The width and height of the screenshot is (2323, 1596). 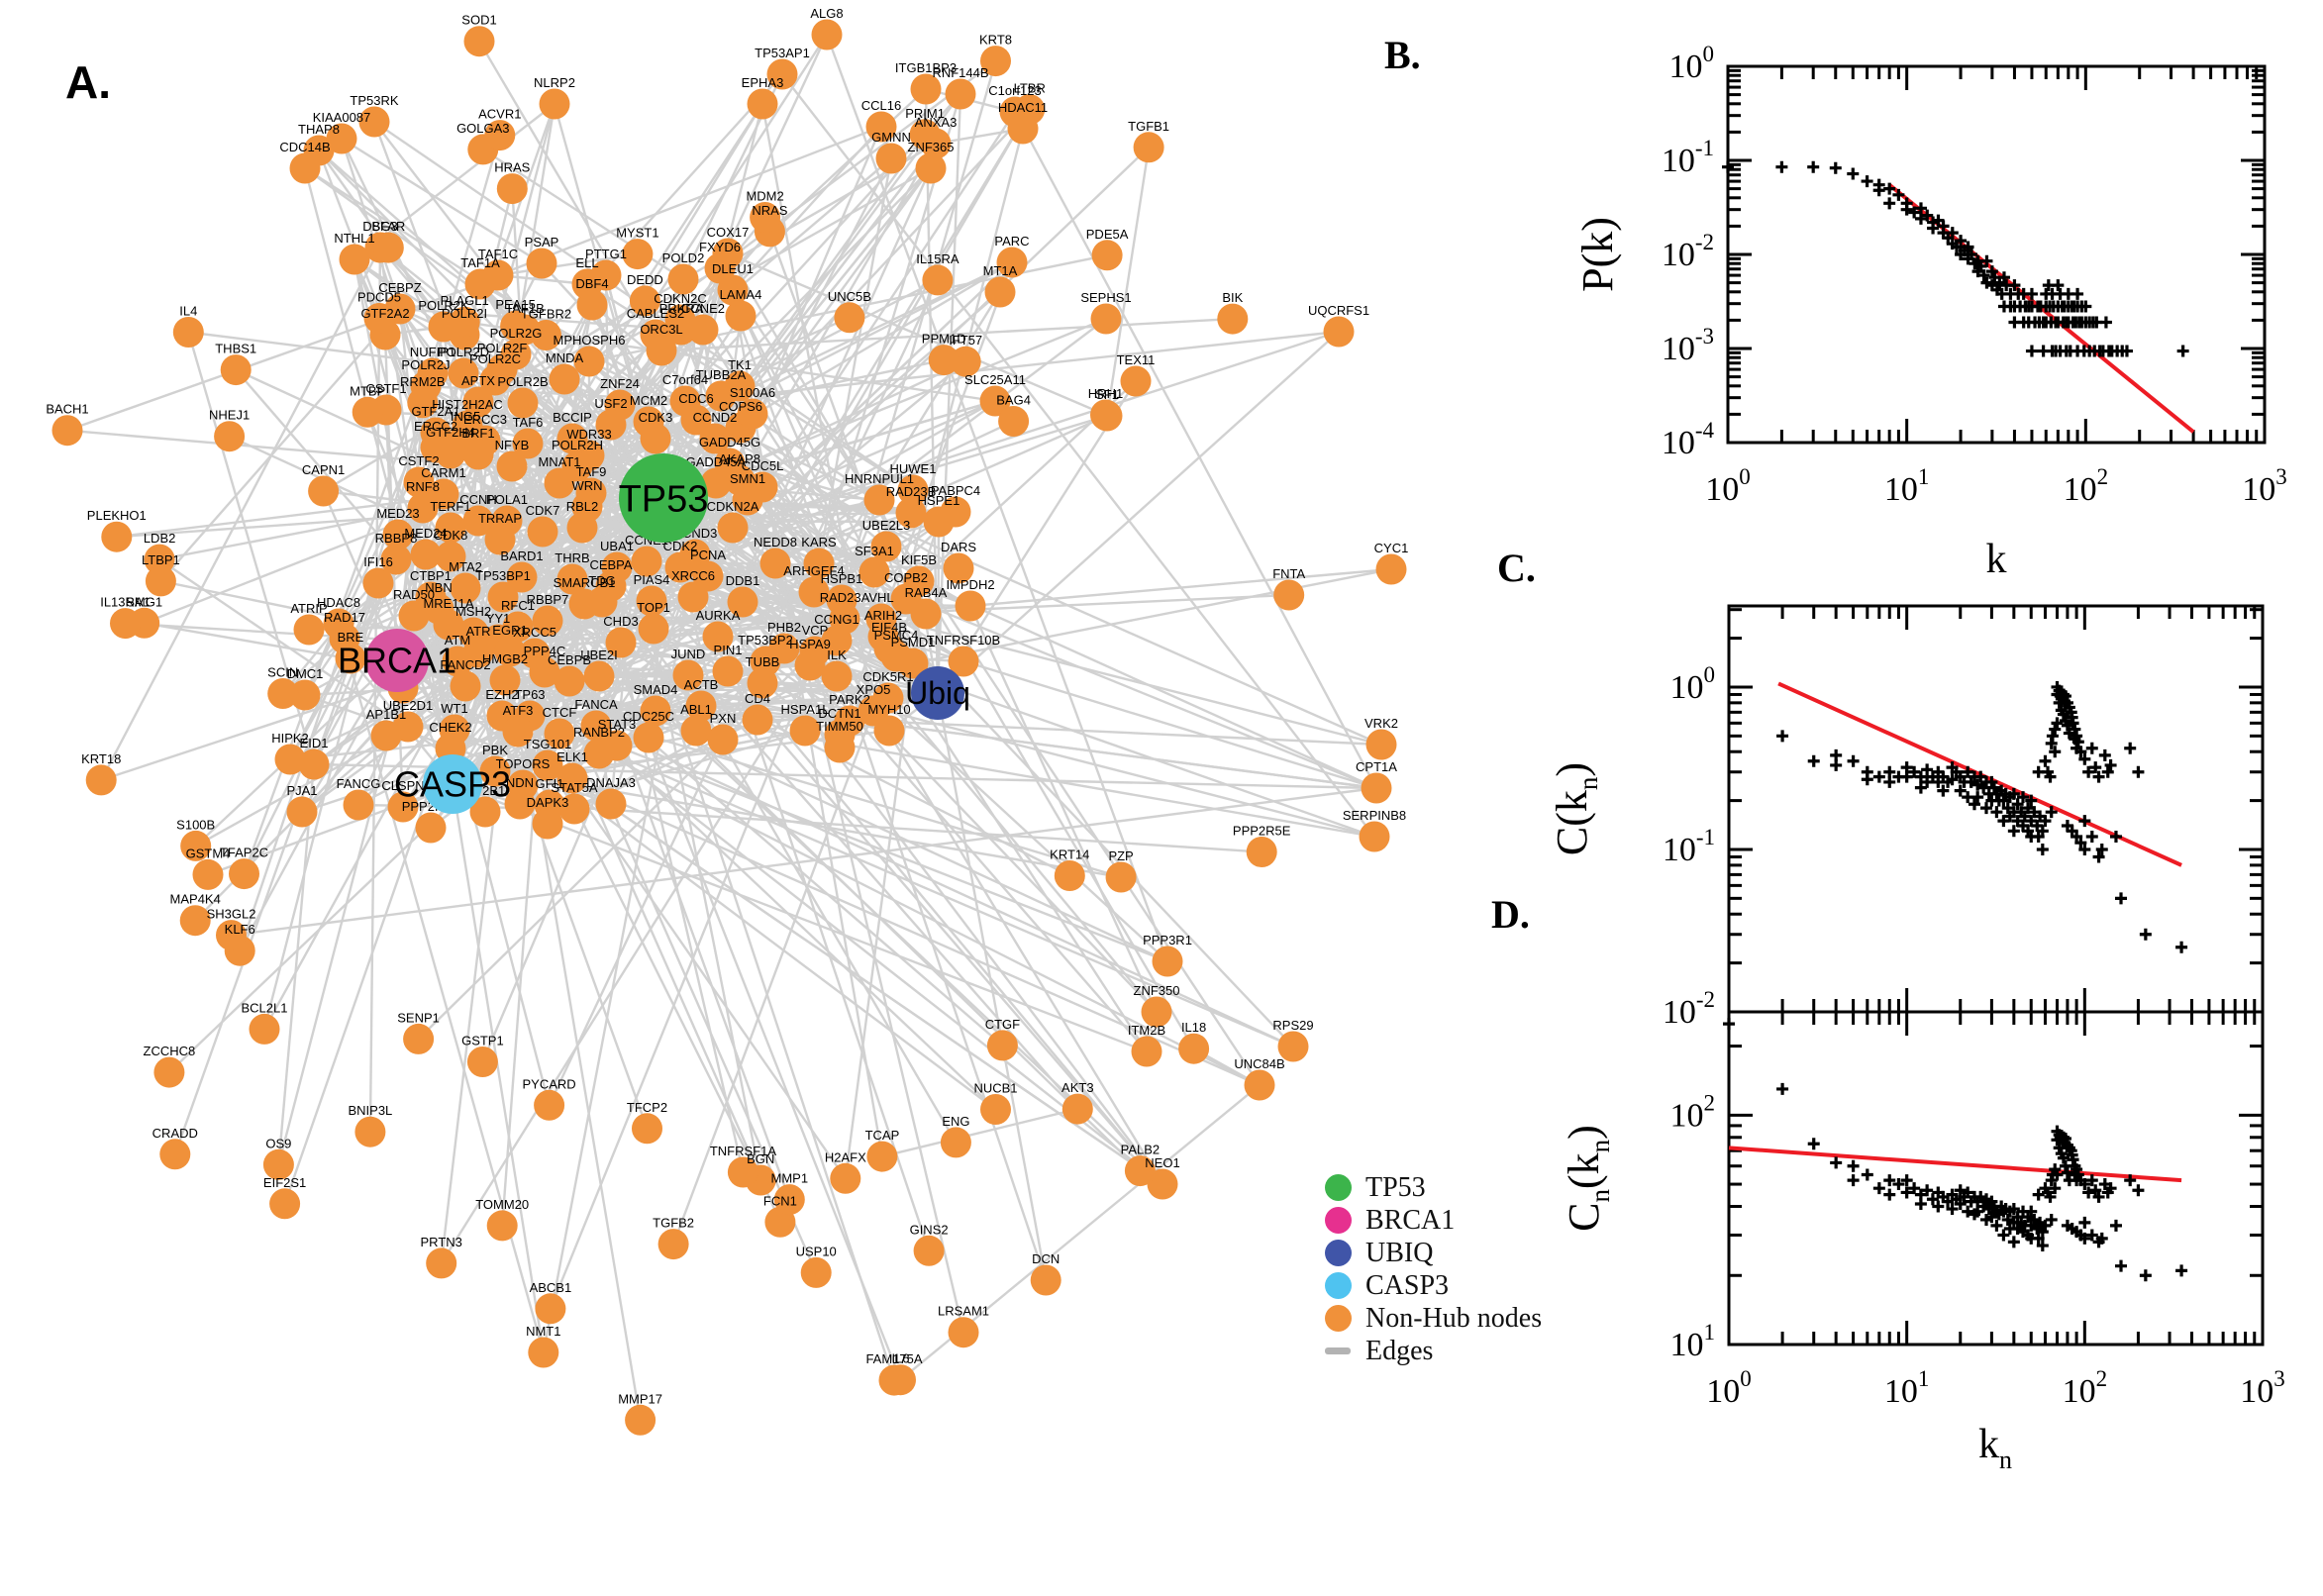 I want to click on fit-line, so click(x=1955, y=1164).